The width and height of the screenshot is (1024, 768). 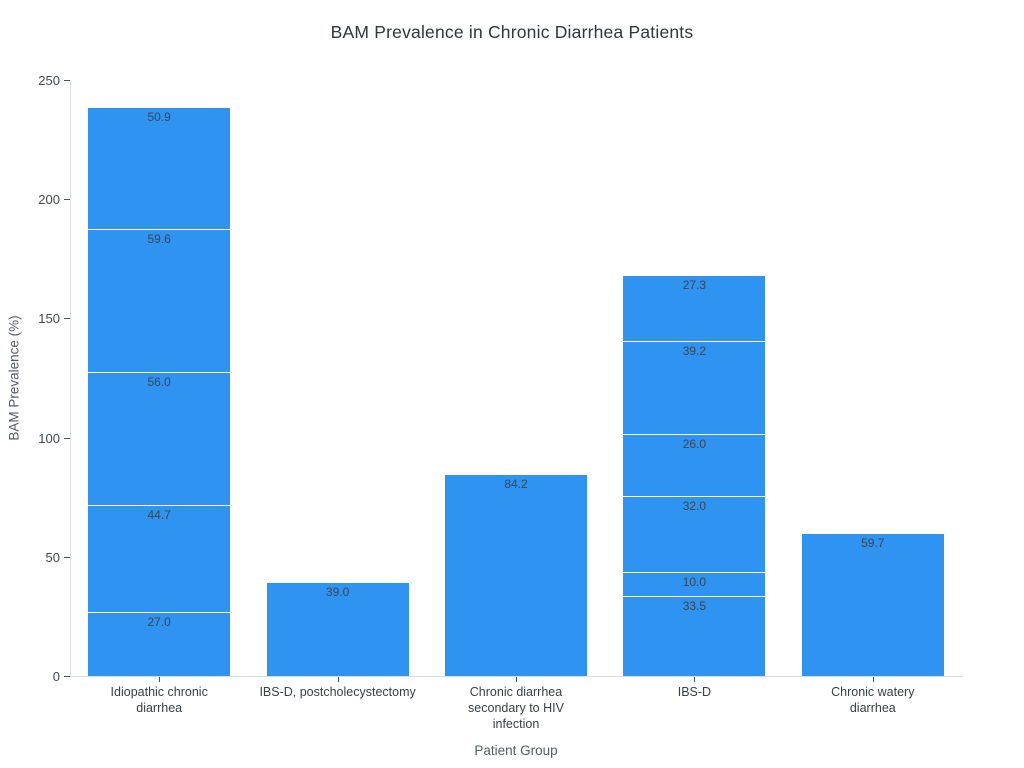 What do you see at coordinates (694, 692) in the screenshot?
I see `x-tick-label: IBS-D` at bounding box center [694, 692].